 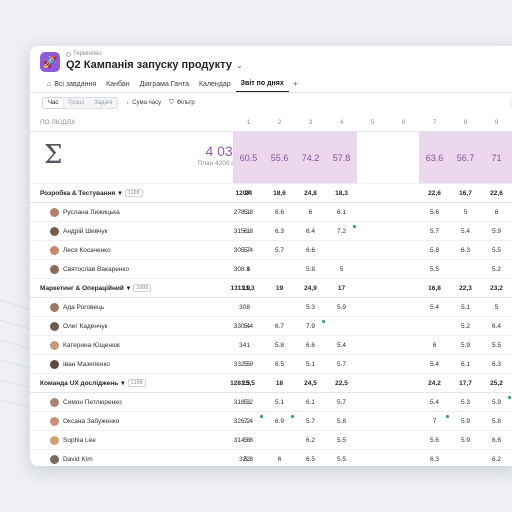 What do you see at coordinates (295, 84) in the screenshot?
I see `add-tab-icon: +` at bounding box center [295, 84].